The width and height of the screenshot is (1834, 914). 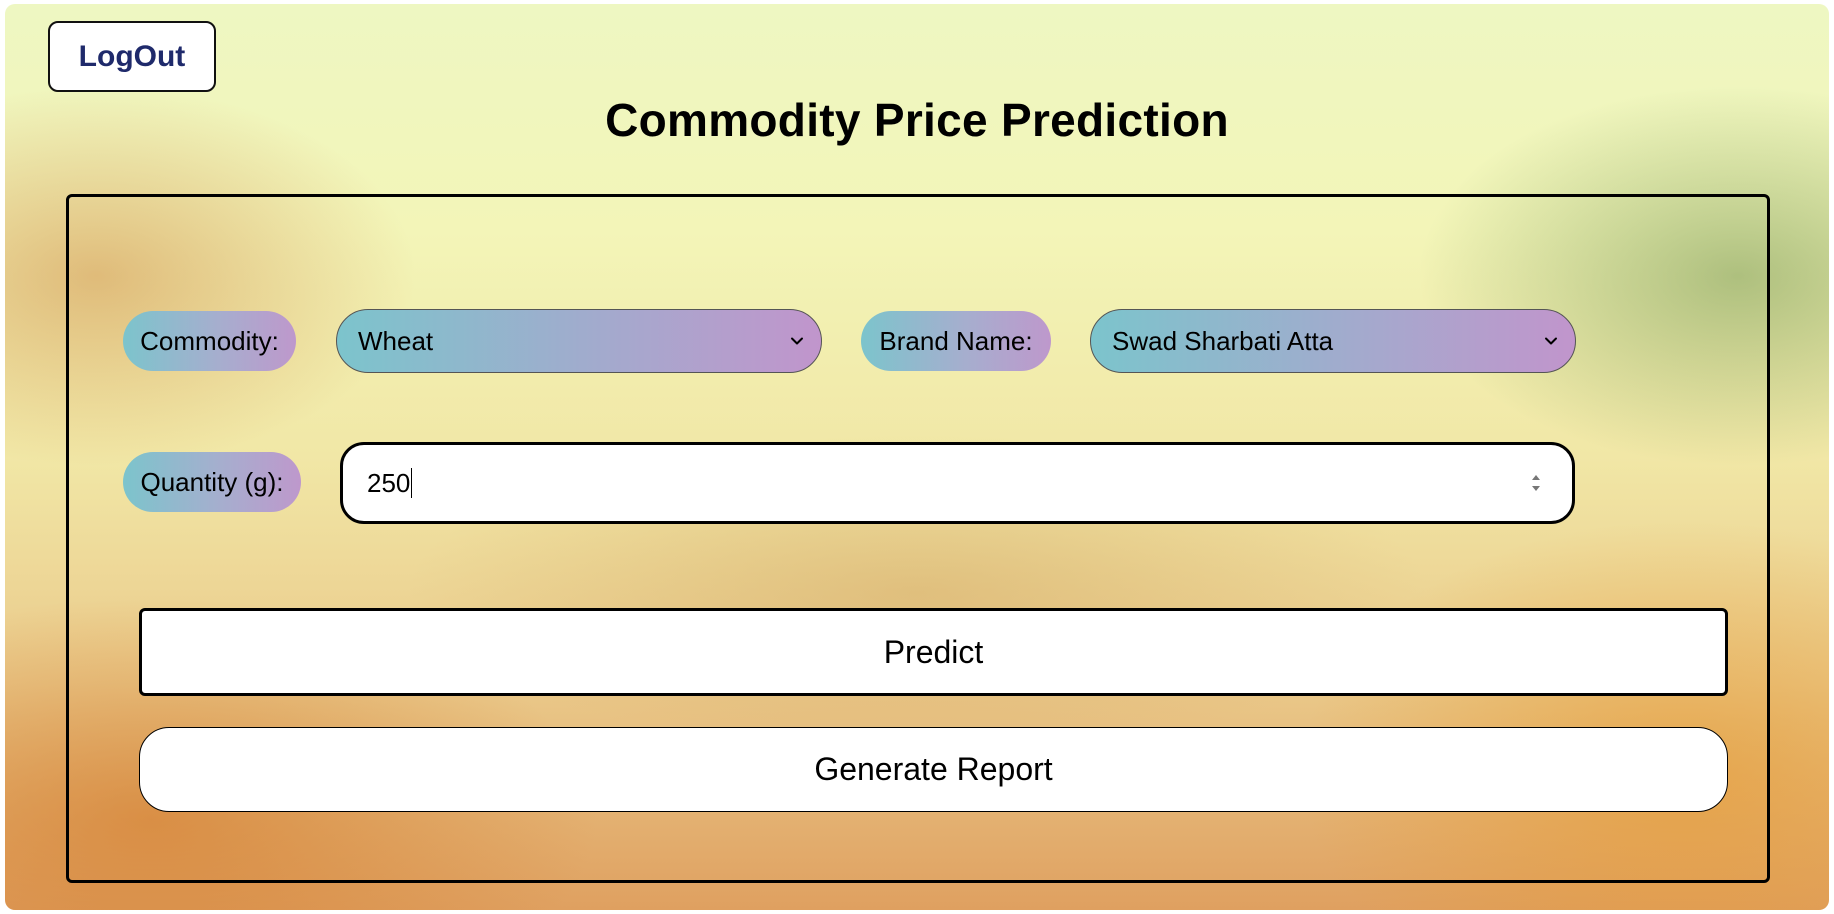 What do you see at coordinates (957, 483) in the screenshot?
I see `quantity-input: 250` at bounding box center [957, 483].